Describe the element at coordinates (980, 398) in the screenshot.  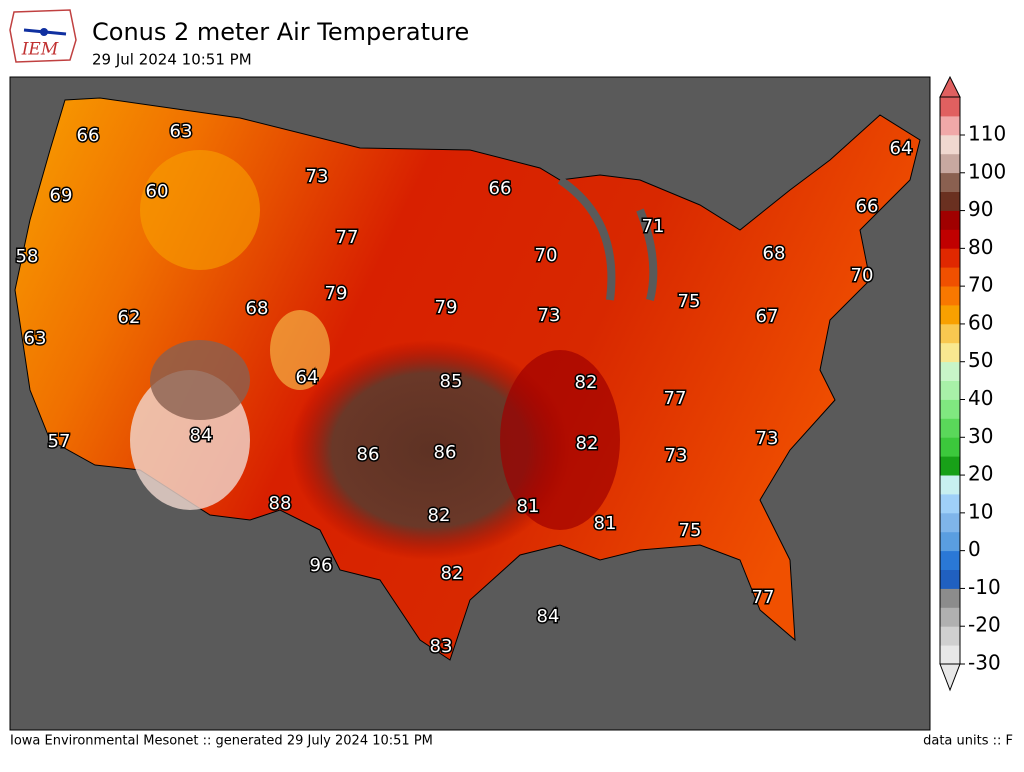
I see `colorbar-tick-label: 40` at that location.